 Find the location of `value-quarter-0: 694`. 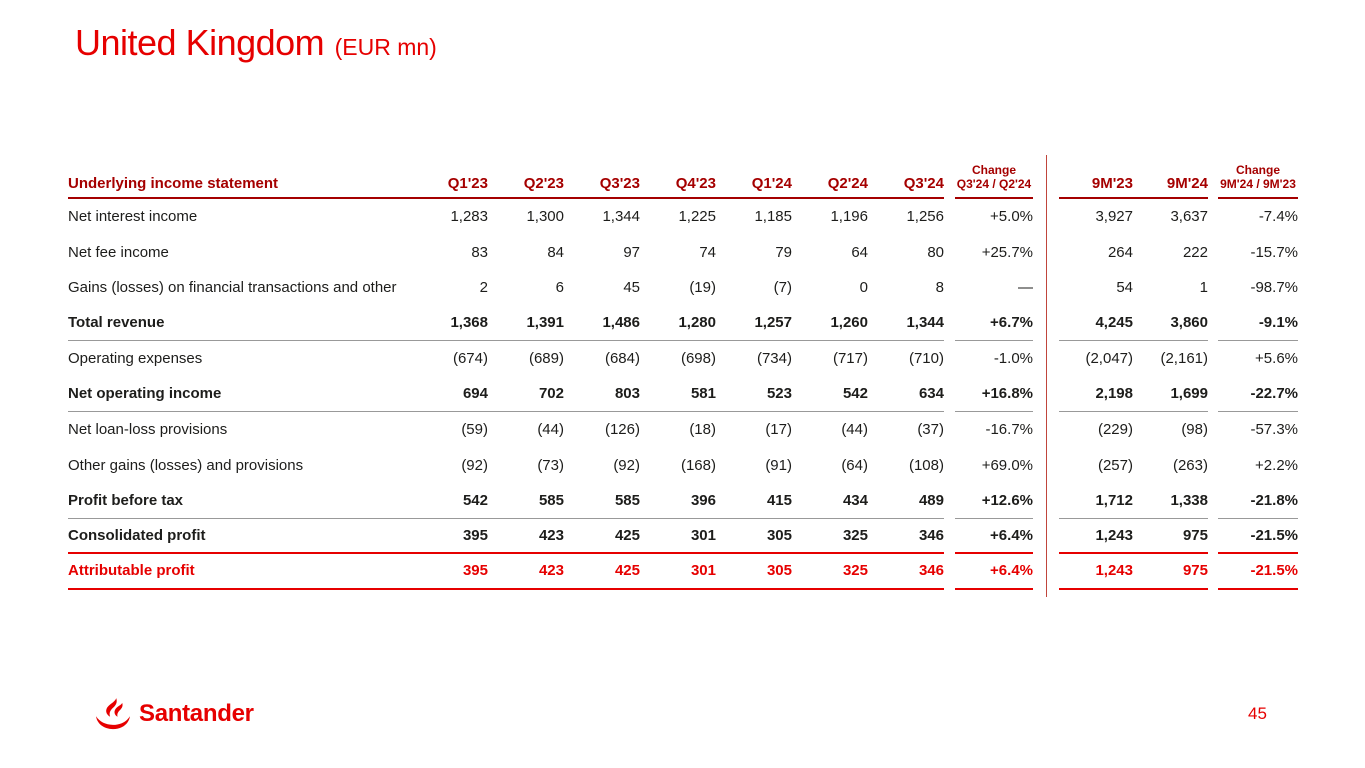

value-quarter-0: 694 is located at coordinates (450, 394).